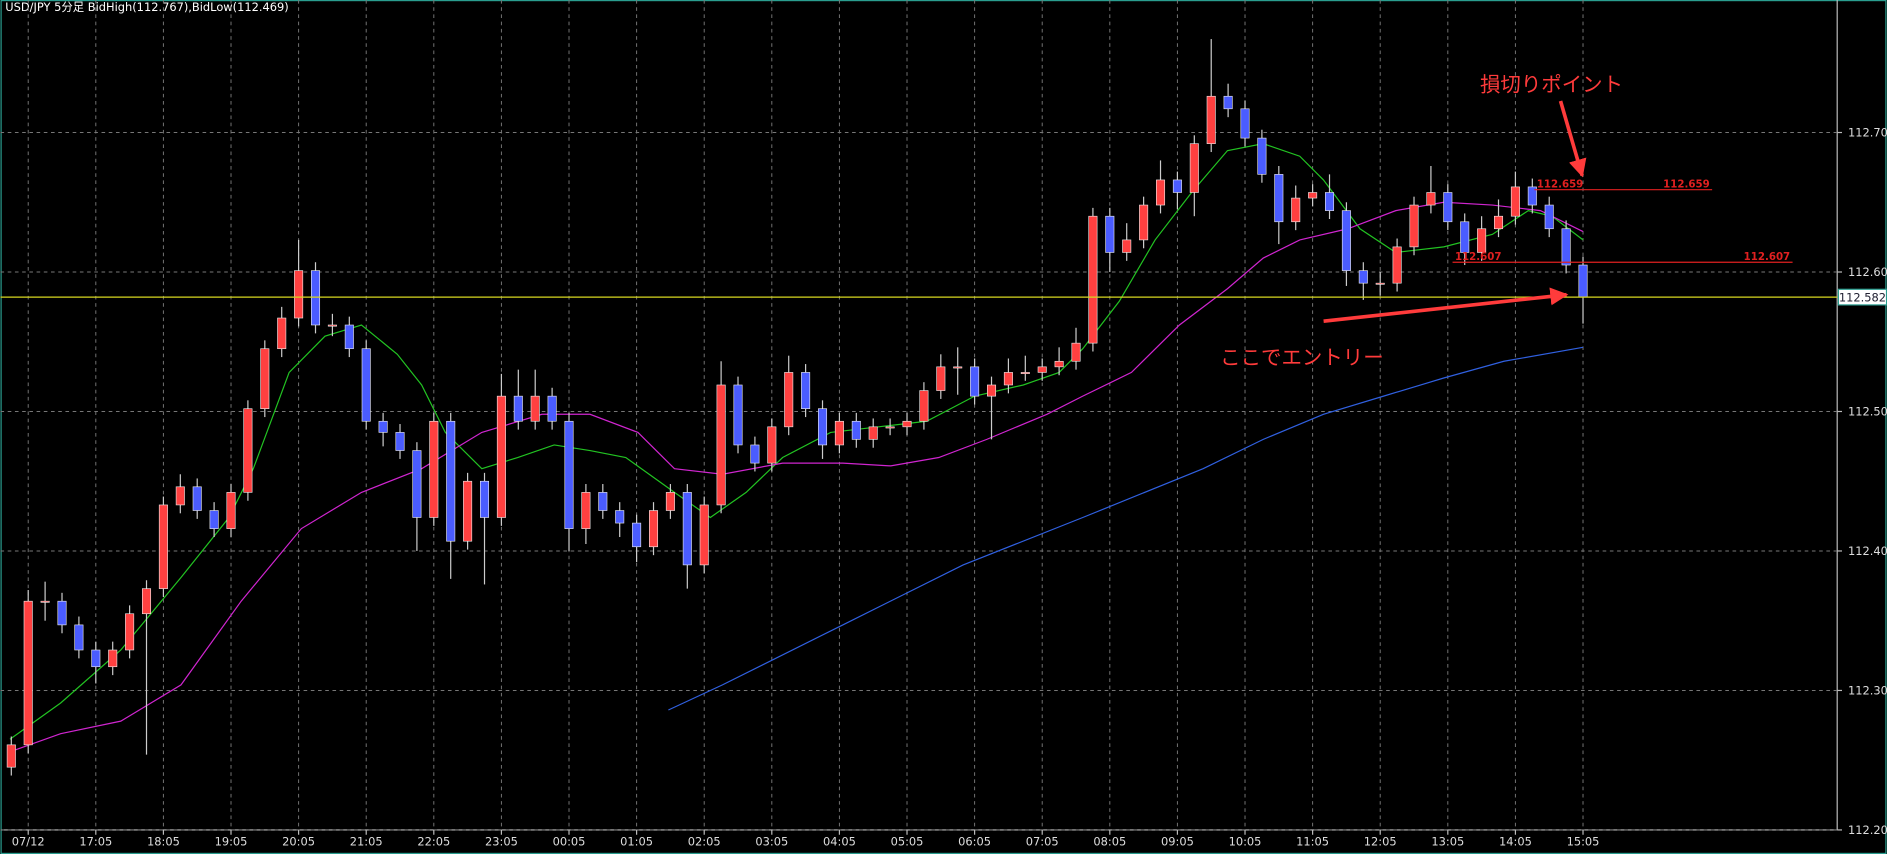 The image size is (1887, 854). Describe the element at coordinates (704, 842) in the screenshot. I see `x-tick-label: 02:05` at that location.